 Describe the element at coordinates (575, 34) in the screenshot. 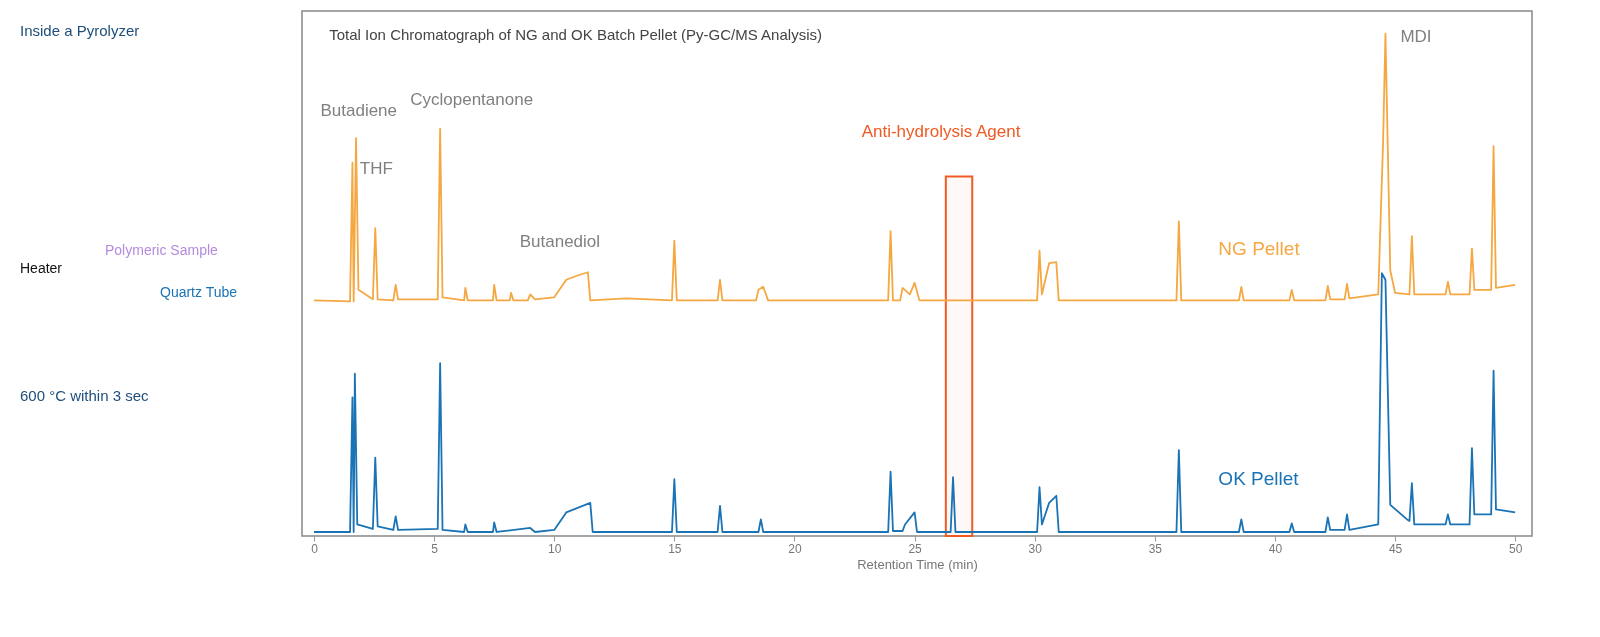

I see `chart-title: Total Ion Chromatograph of NG and OK Batch Pellet (Py-GC/MS Analysis)` at that location.